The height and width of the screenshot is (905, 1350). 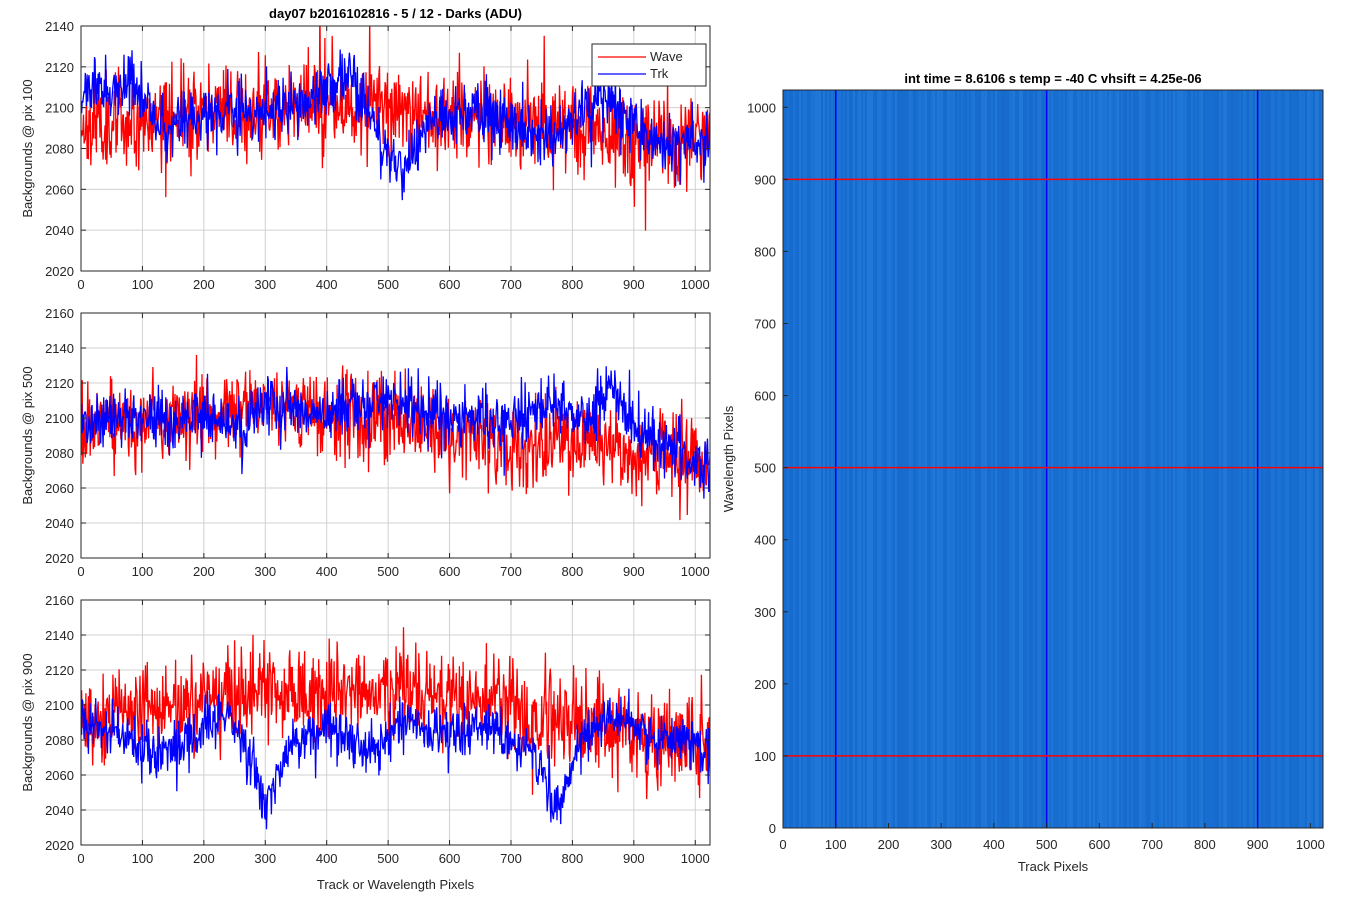 I want to click on y-axis-label: Wavelength Pixels, so click(x=728, y=458).